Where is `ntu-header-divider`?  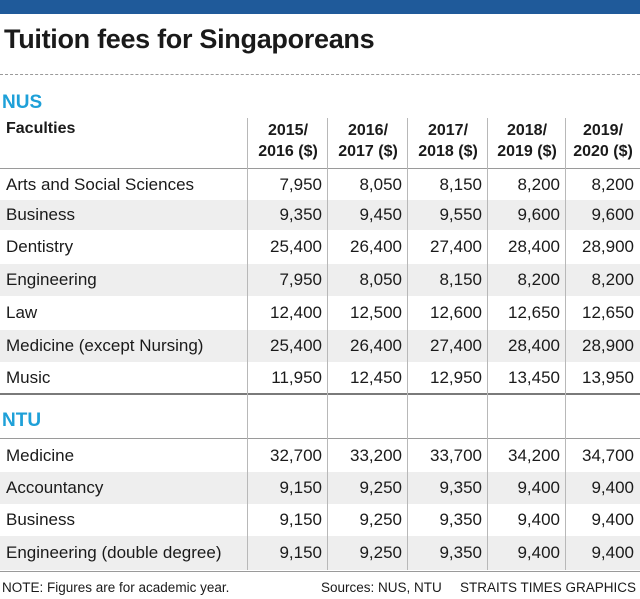
ntu-header-divider is located at coordinates (320, 438).